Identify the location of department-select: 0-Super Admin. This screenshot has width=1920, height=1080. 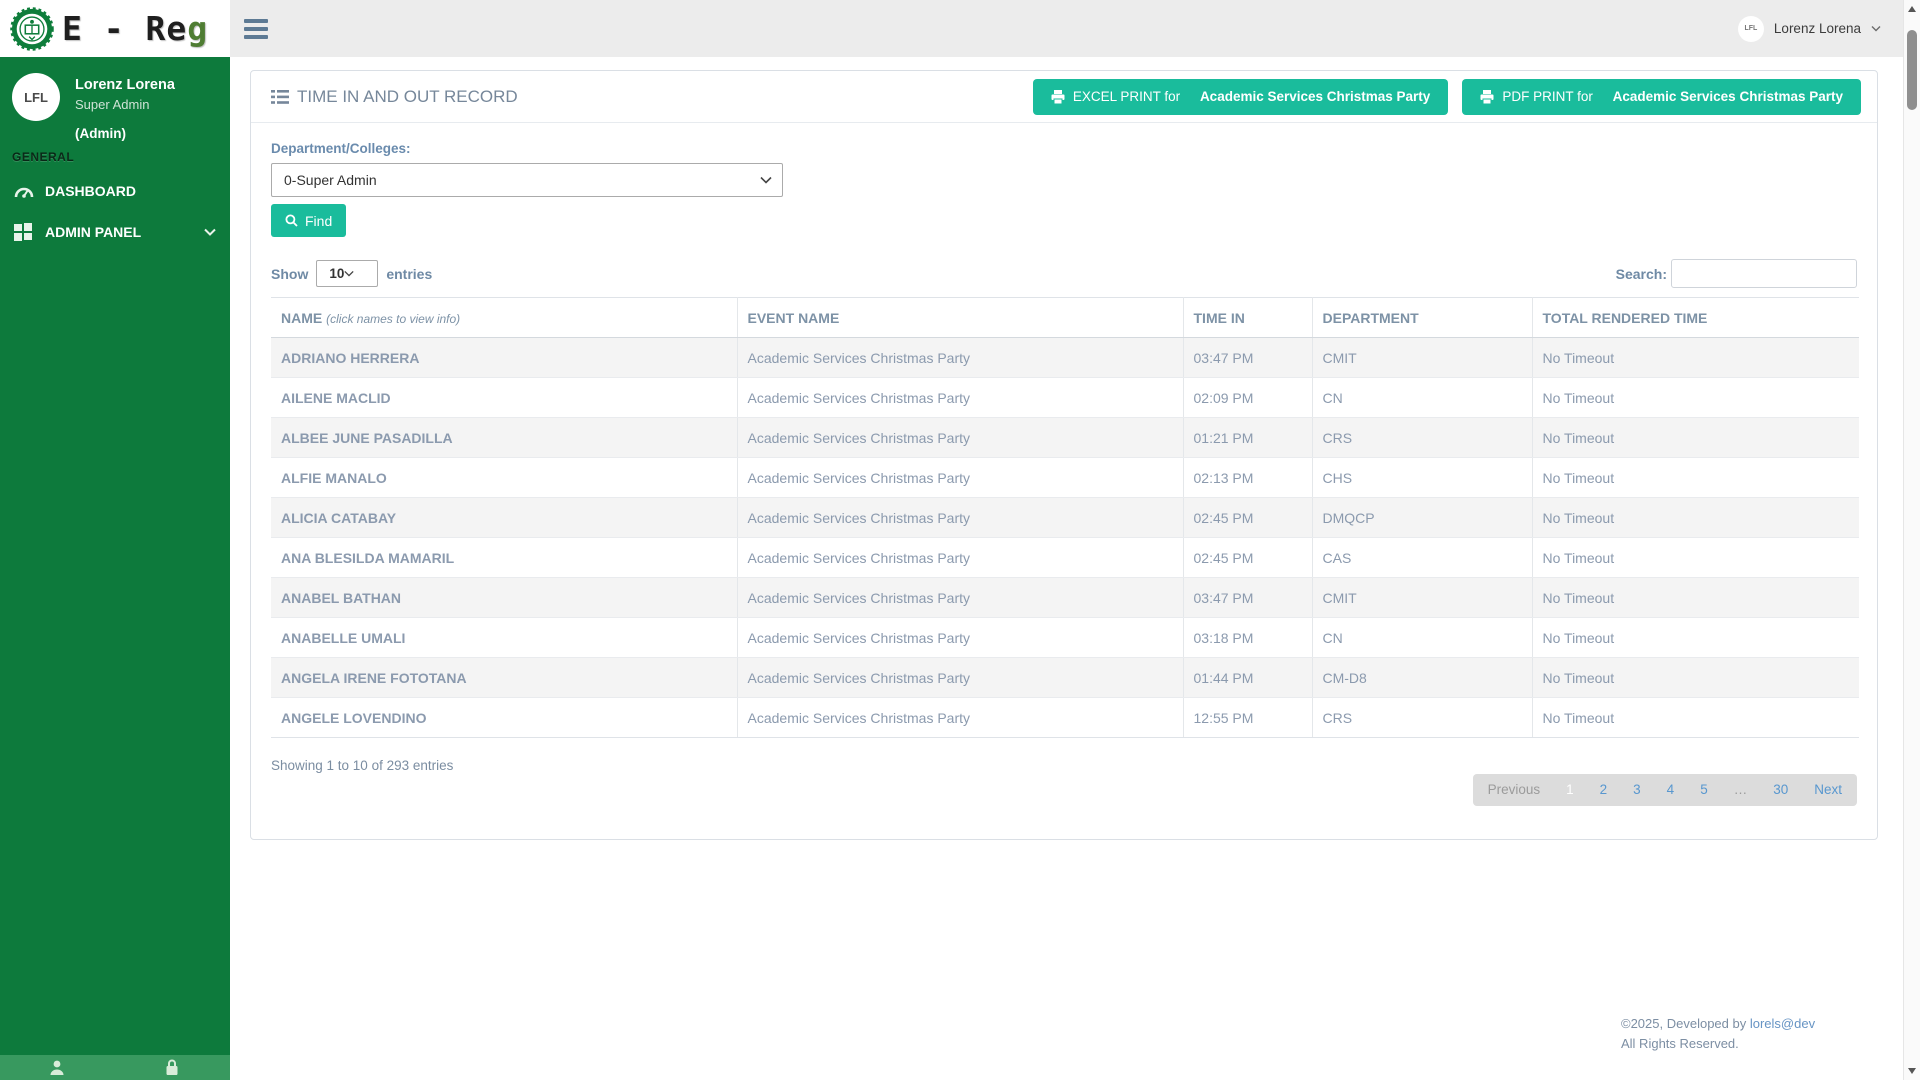
(527, 180).